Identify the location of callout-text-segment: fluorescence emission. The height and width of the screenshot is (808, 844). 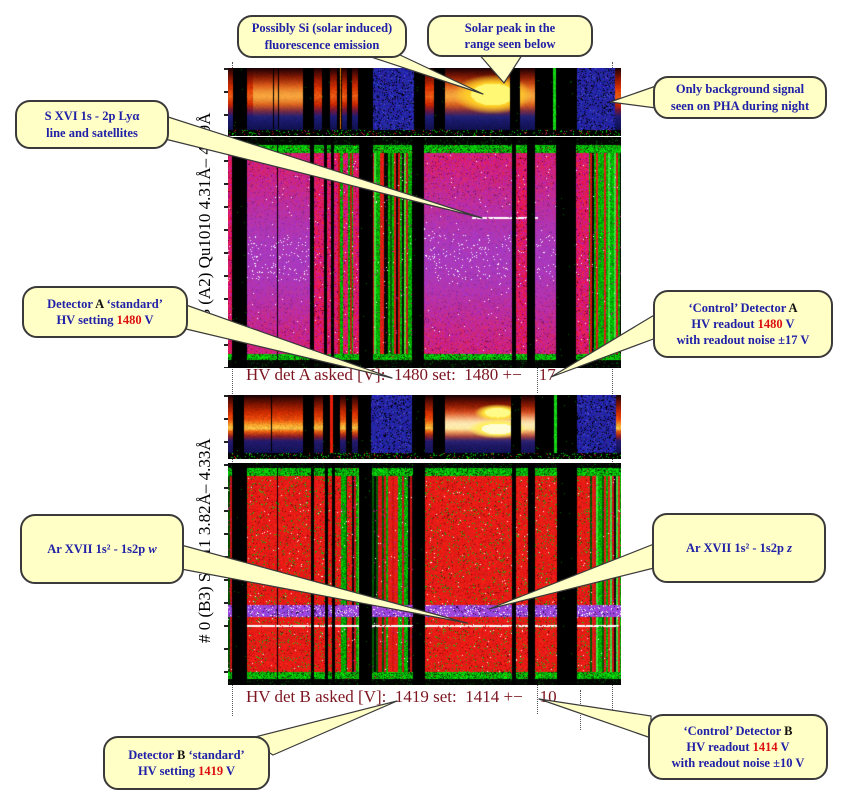
(322, 44).